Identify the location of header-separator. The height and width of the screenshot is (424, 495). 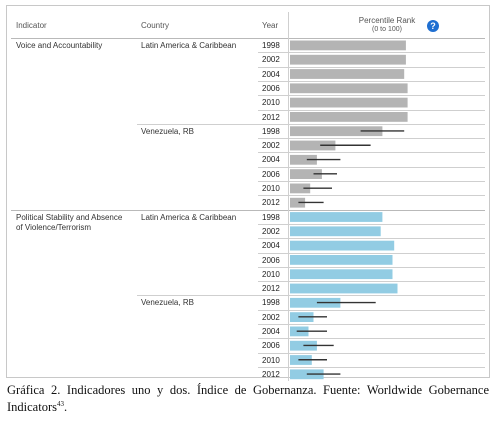
(248, 38).